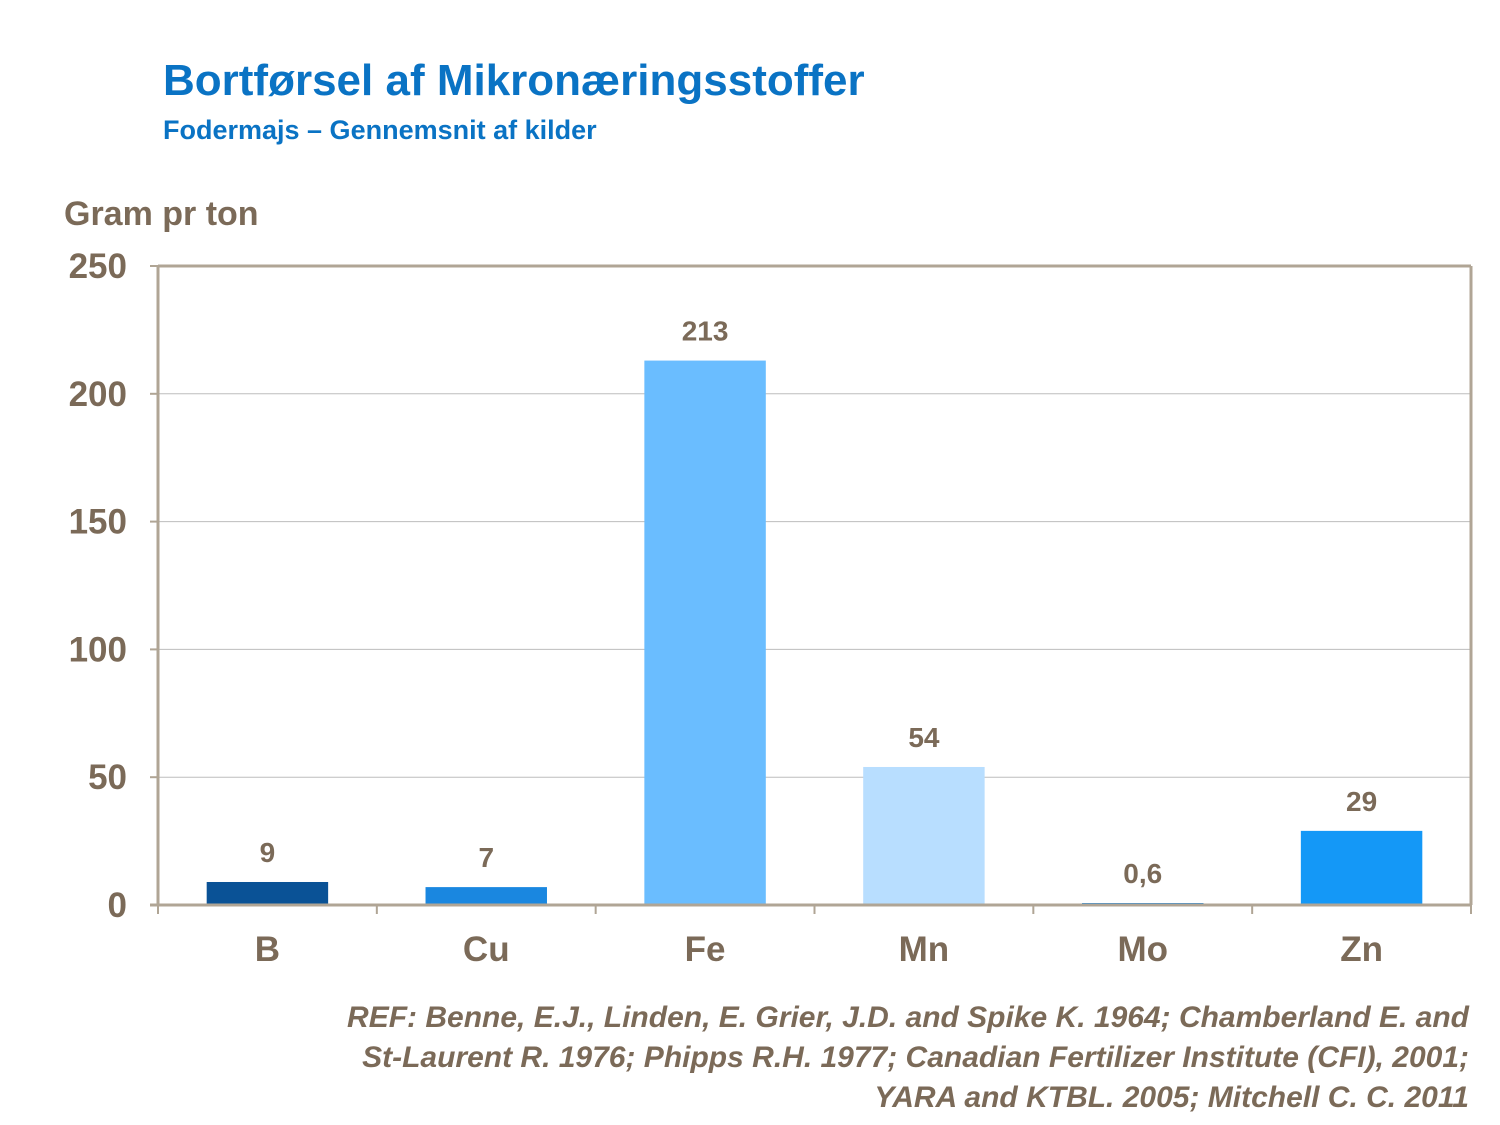 This screenshot has width=1500, height=1125. I want to click on bar-b, so click(267, 893).